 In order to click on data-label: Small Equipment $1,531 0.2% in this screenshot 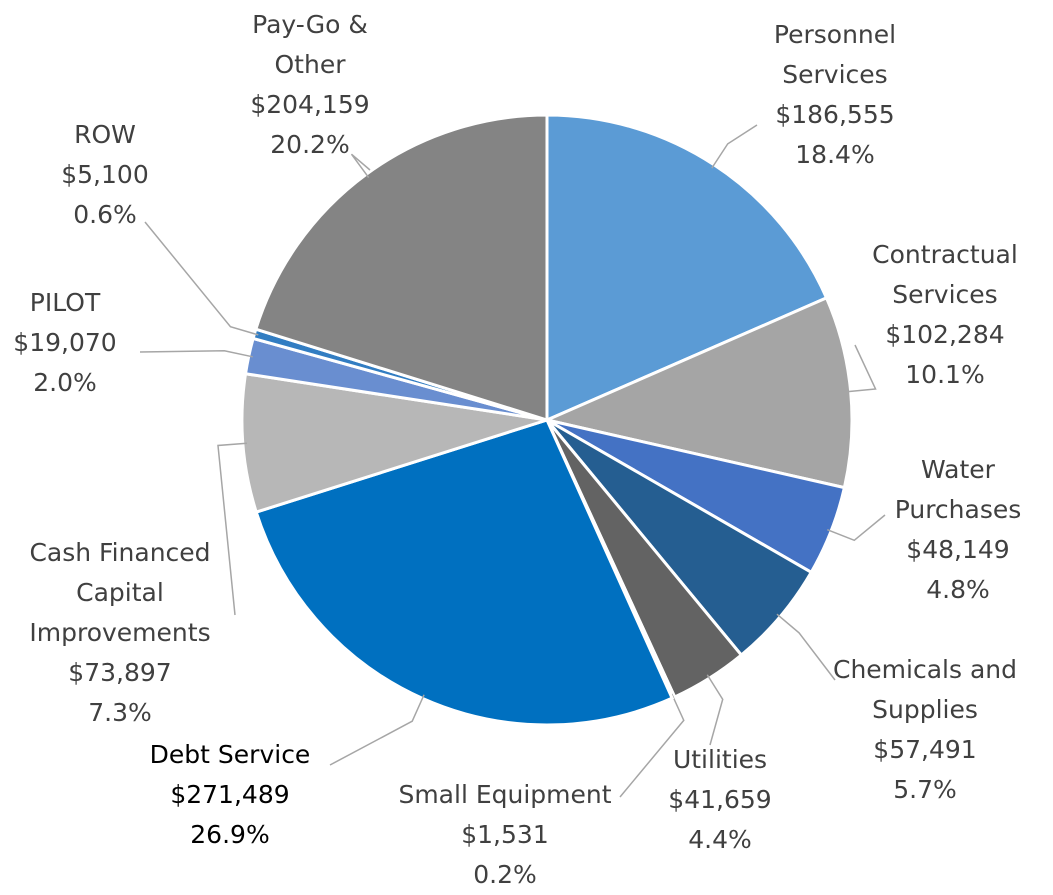, I will do `click(505, 835)`.